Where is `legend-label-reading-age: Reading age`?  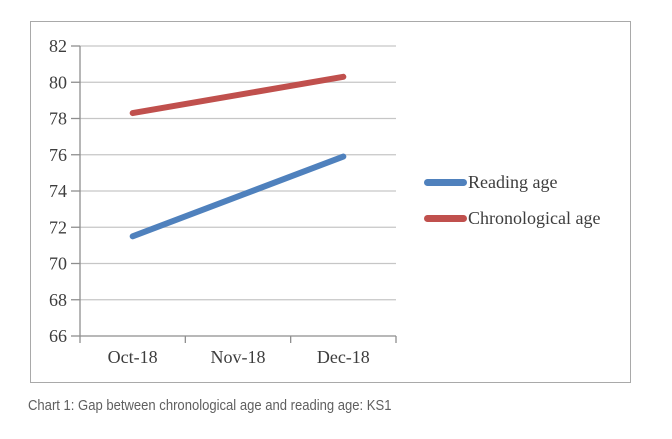 legend-label-reading-age: Reading age is located at coordinates (513, 181).